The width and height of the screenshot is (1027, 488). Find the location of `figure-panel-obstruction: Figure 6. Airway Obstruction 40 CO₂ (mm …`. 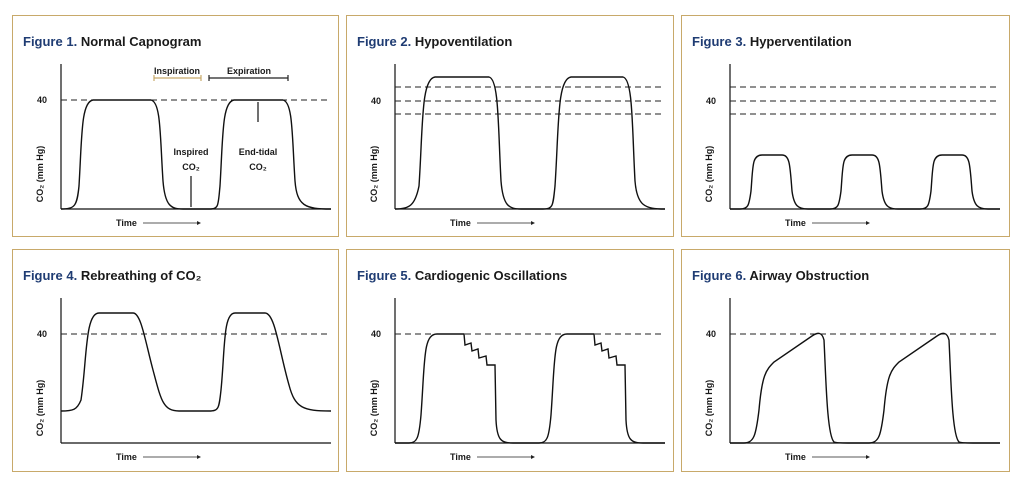

figure-panel-obstruction: Figure 6. Airway Obstruction 40 CO₂ (mm … is located at coordinates (845, 360).